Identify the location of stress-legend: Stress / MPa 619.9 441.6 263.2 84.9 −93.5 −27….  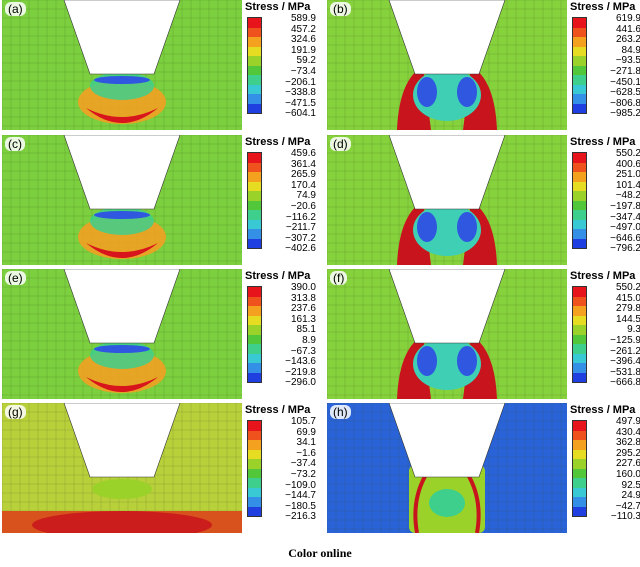
(605, 65).